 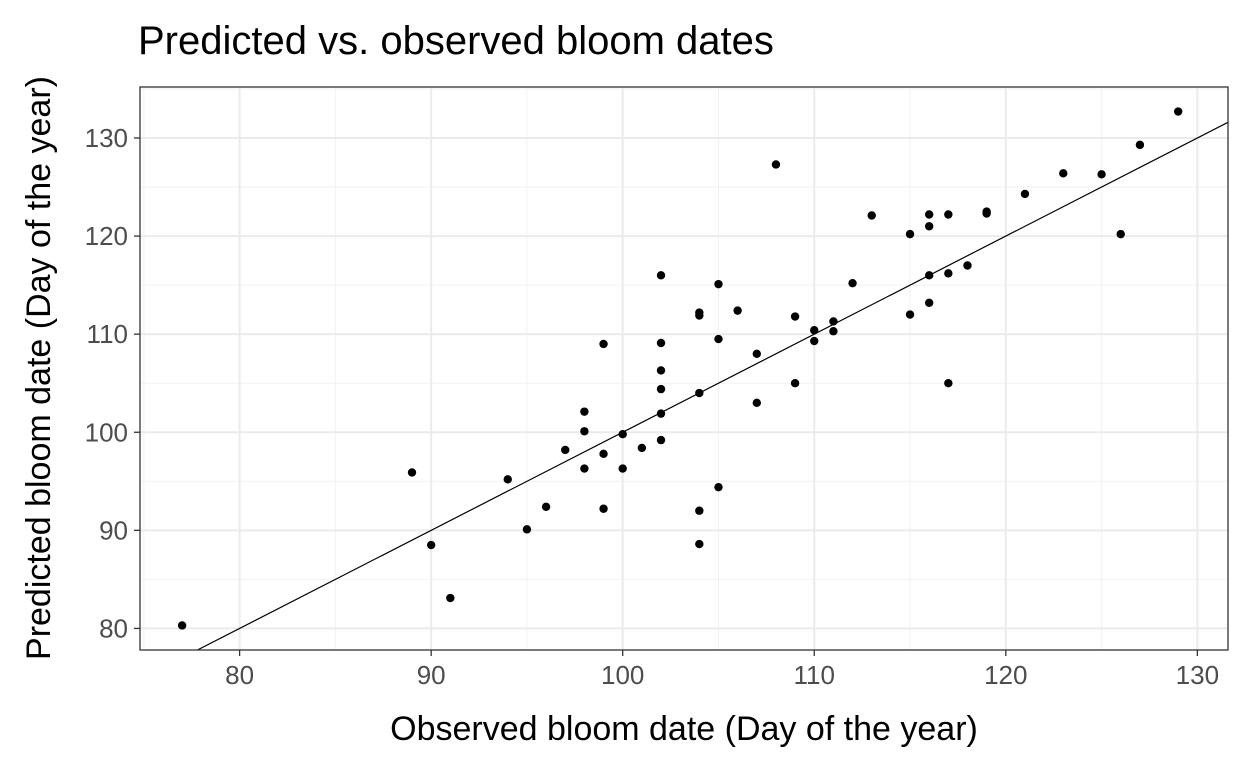 I want to click on y-tick-label: 90, so click(x=113, y=530).